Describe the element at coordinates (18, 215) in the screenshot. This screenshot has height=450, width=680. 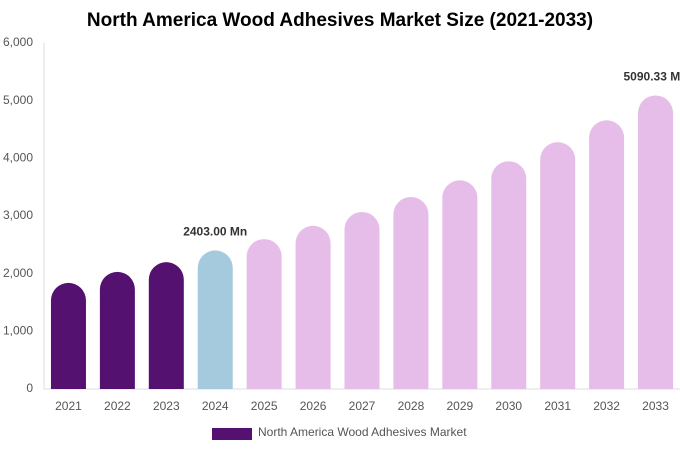
I see `y-tick-label: 3,000` at that location.